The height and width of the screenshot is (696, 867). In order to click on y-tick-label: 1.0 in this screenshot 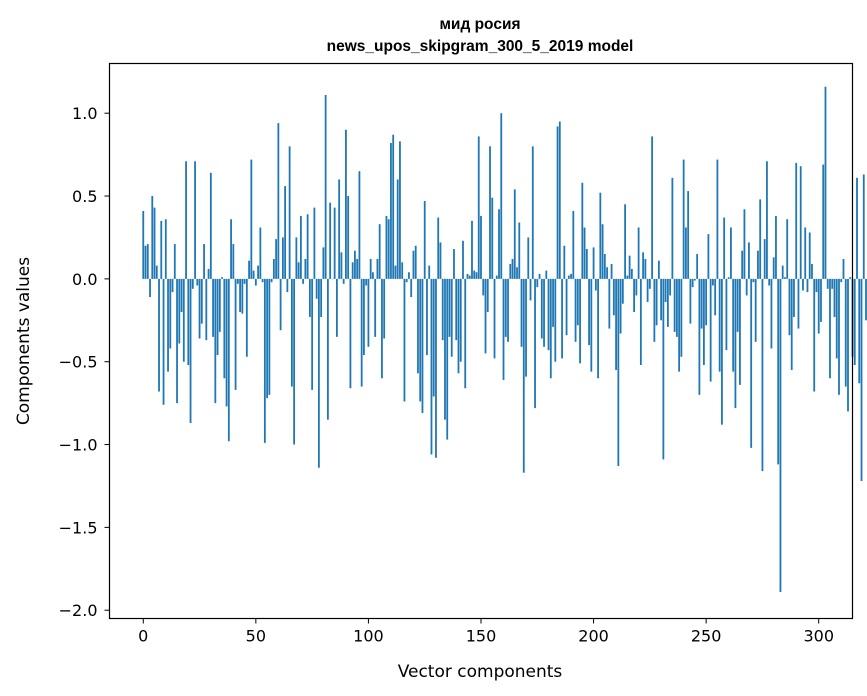, I will do `click(84, 113)`.